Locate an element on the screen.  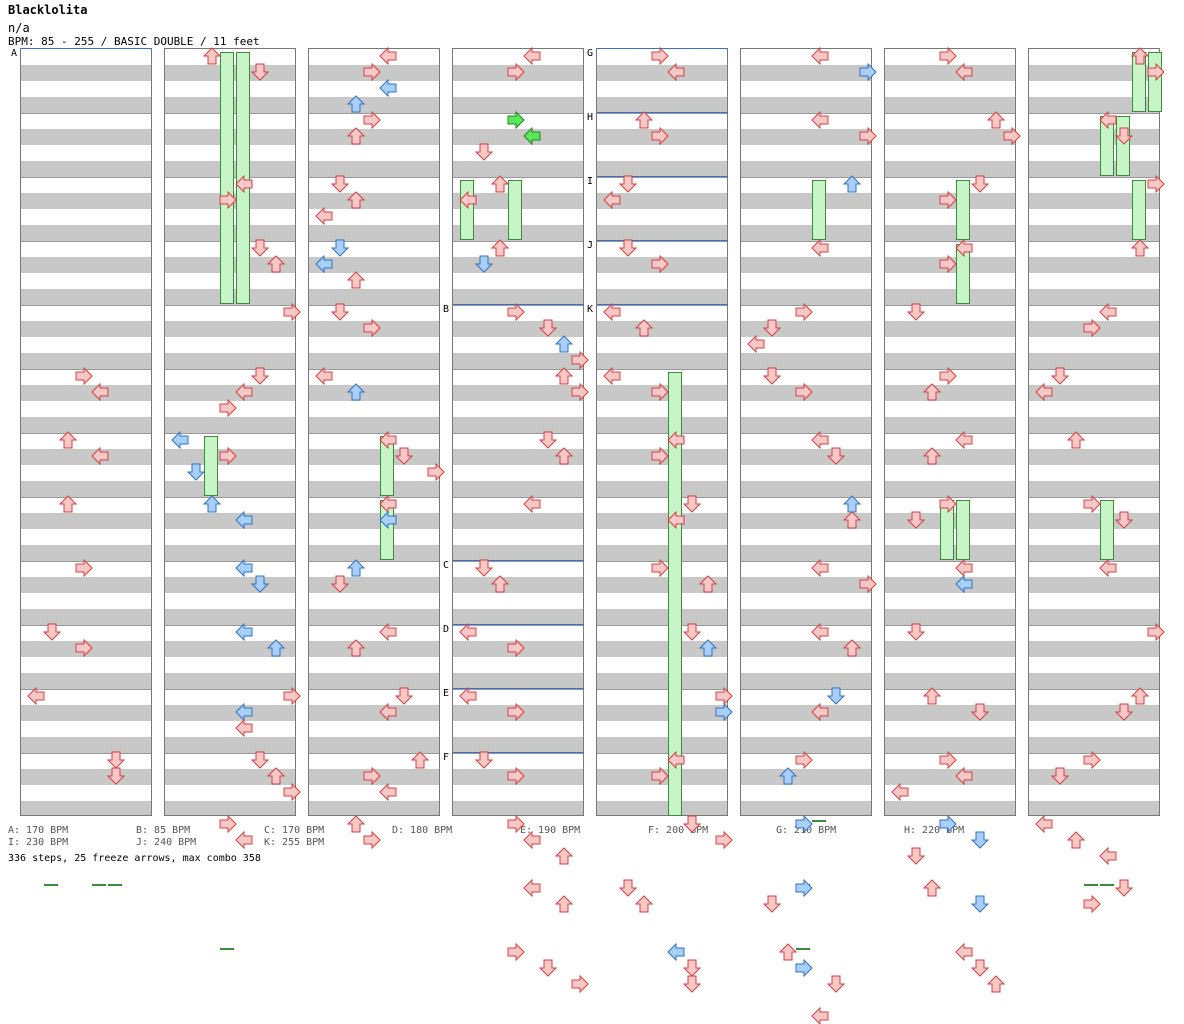
legend-bpm-i: I: 230 BPM is located at coordinates (38, 842).